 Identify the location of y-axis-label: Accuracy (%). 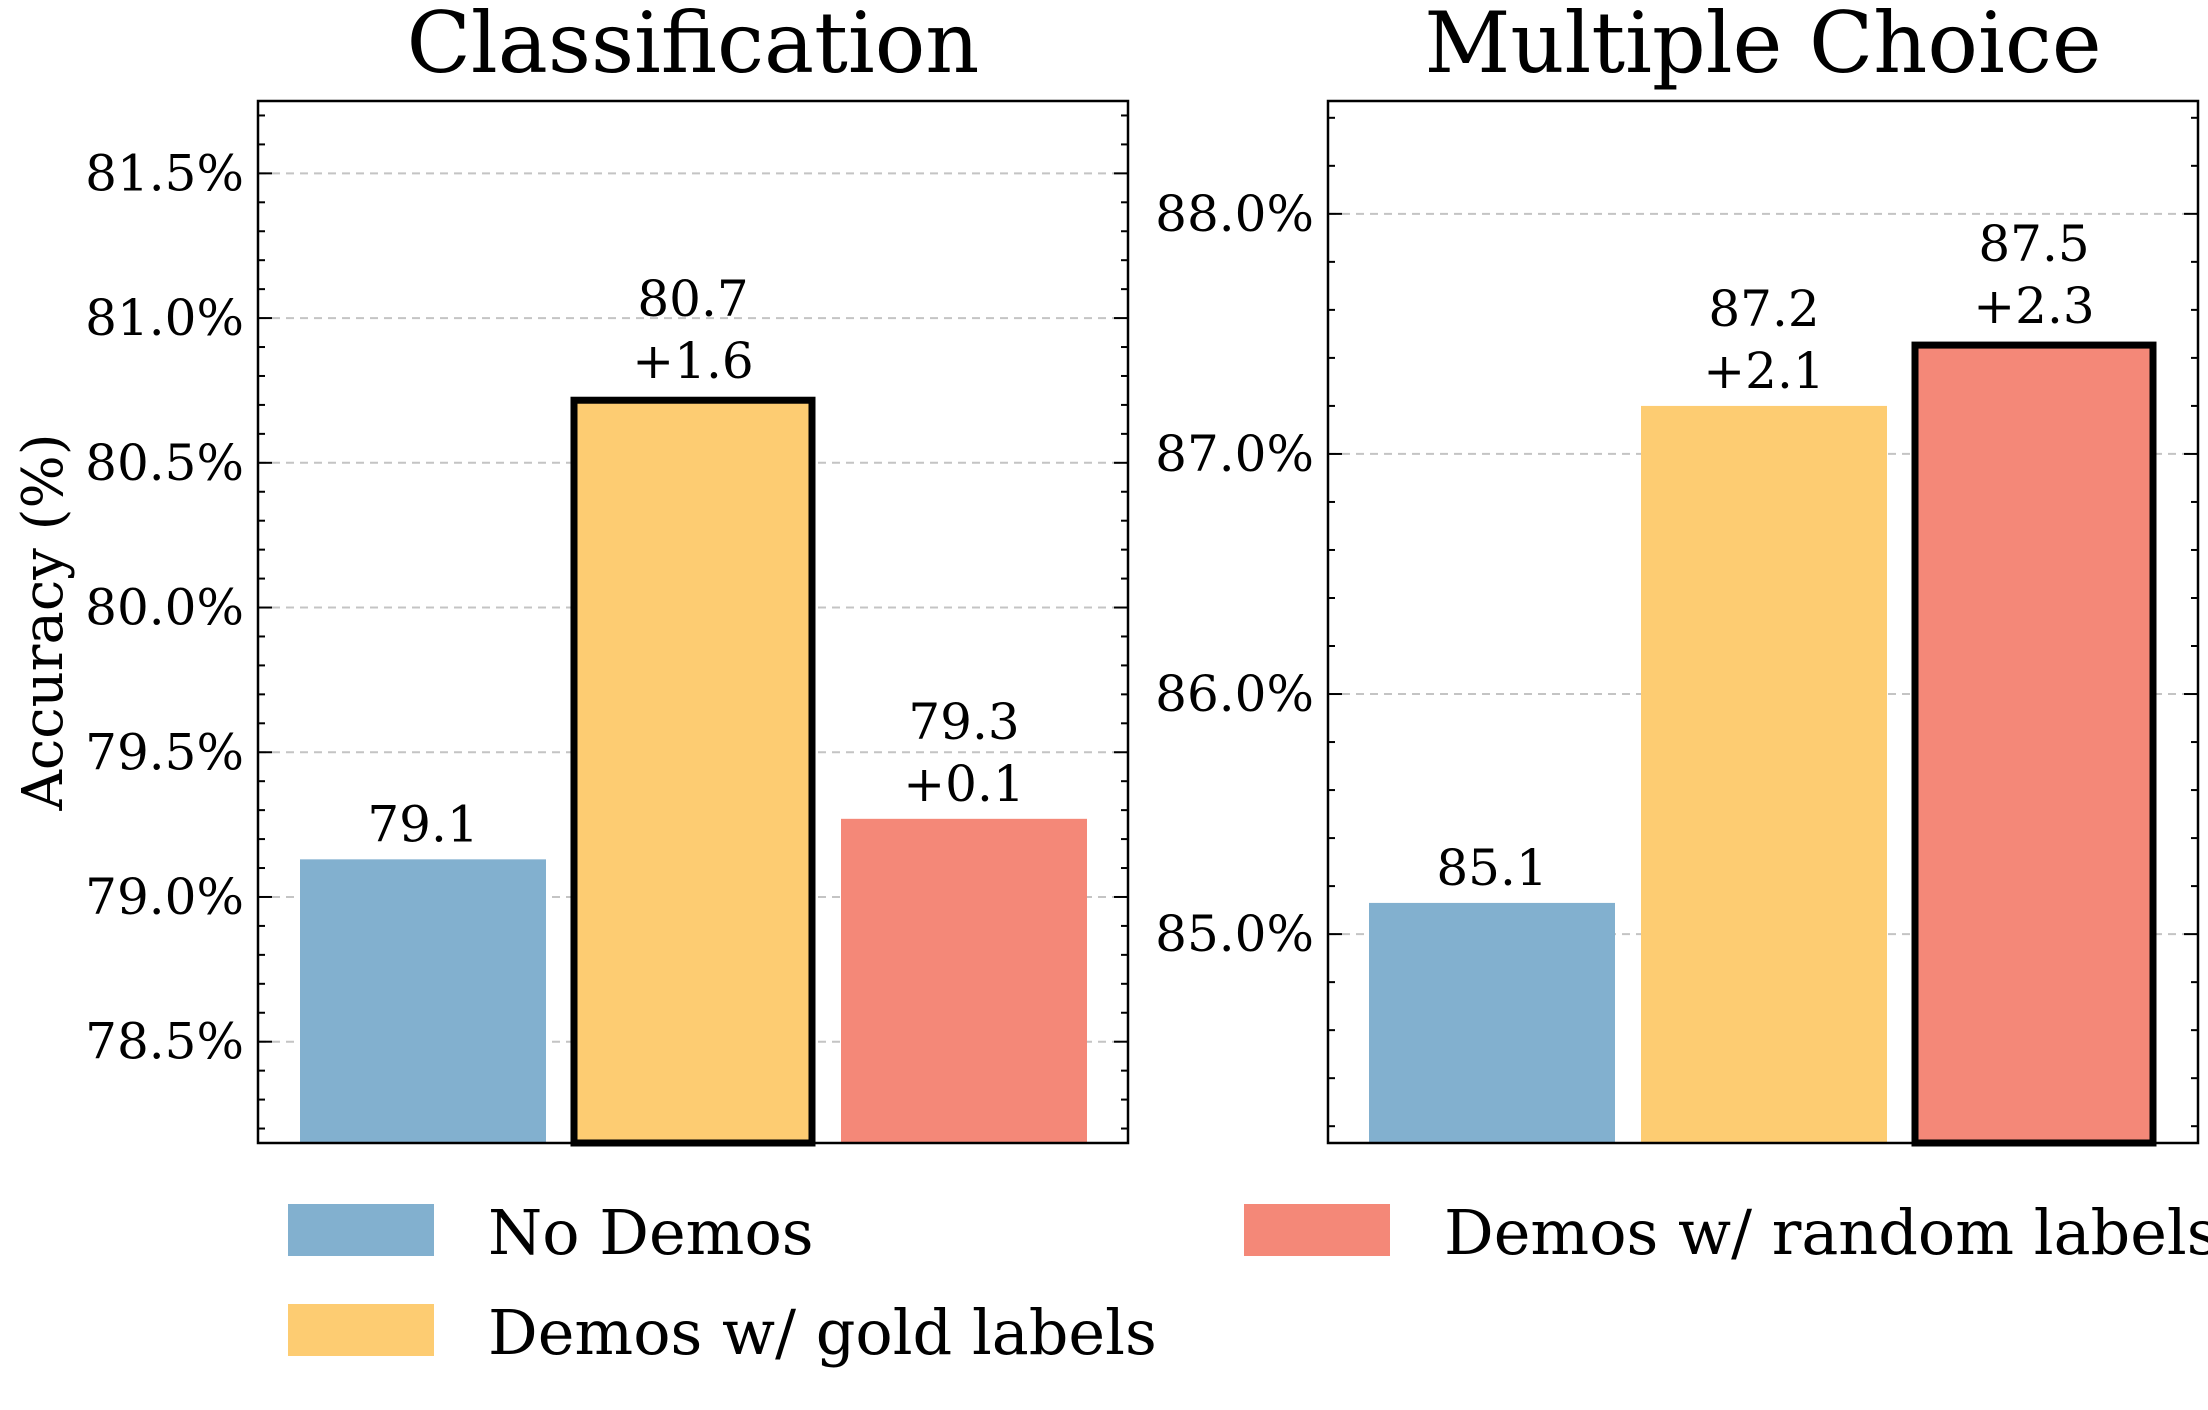
(43, 622).